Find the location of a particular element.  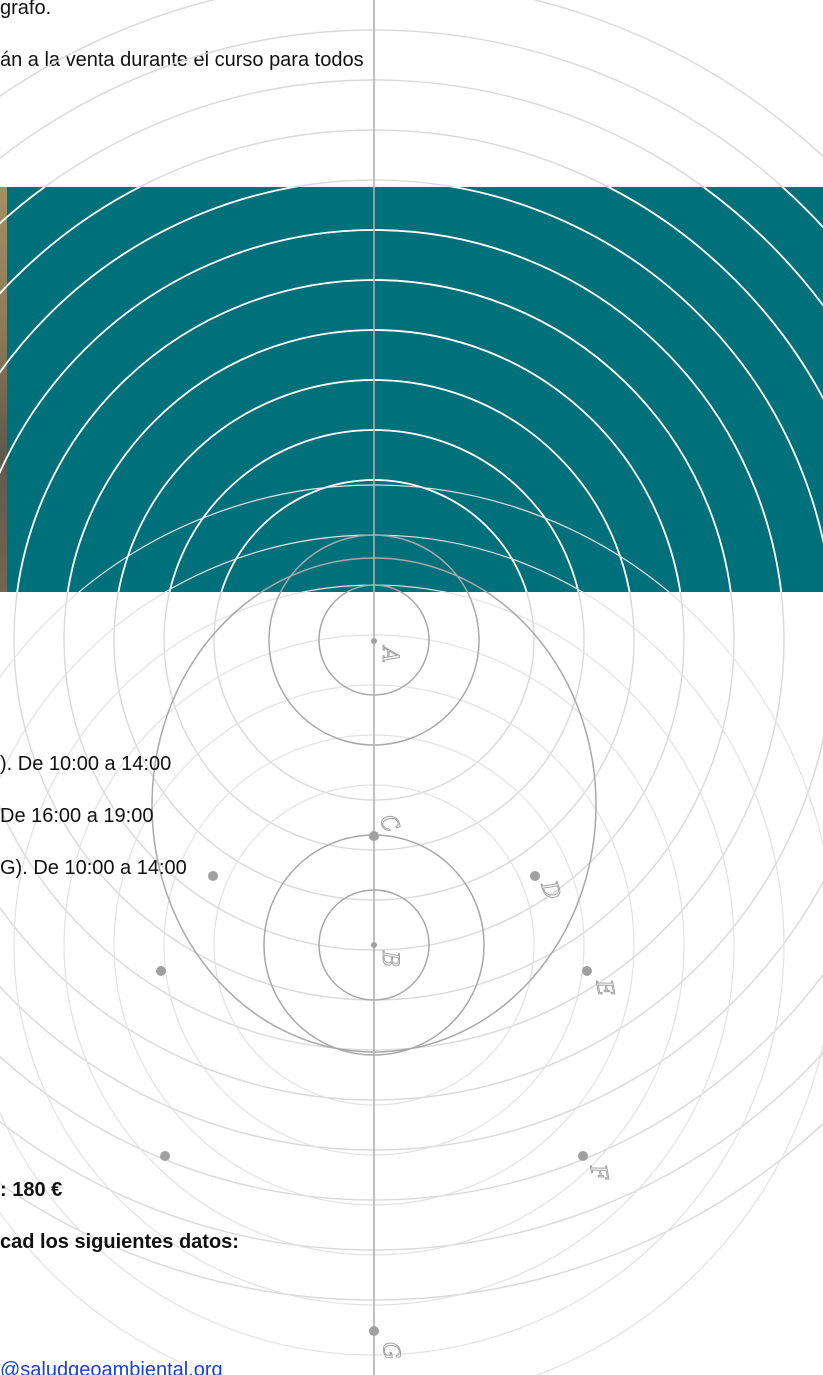

label-d: D is located at coordinates (550, 890).